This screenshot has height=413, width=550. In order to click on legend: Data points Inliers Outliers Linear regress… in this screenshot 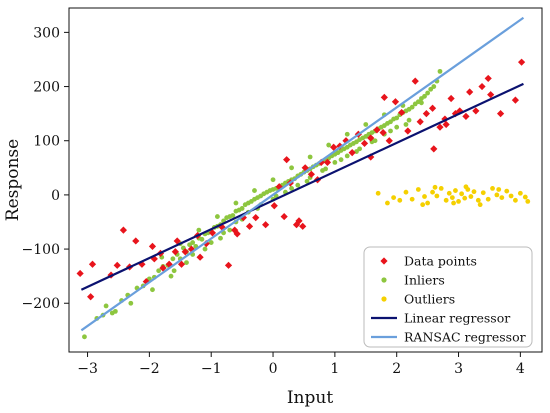, I will do `click(448, 297)`.